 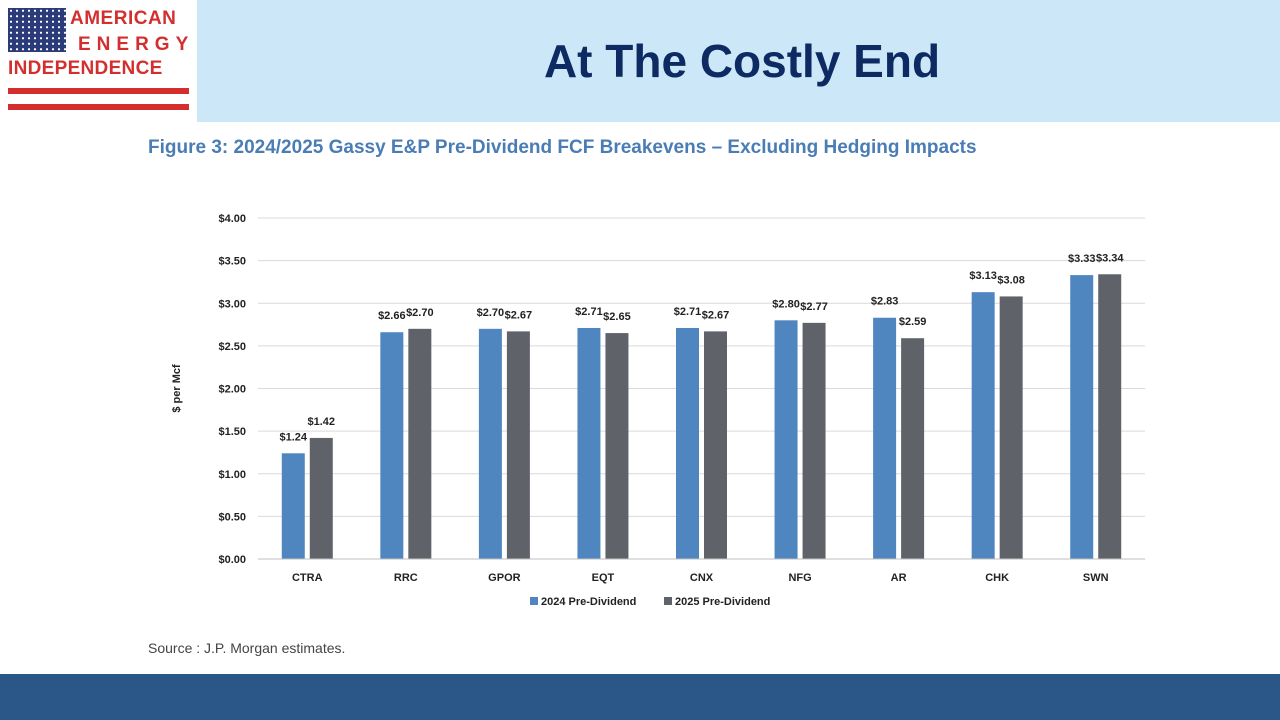 What do you see at coordinates (136, 44) in the screenshot?
I see `logo-line-2: ENERGY` at bounding box center [136, 44].